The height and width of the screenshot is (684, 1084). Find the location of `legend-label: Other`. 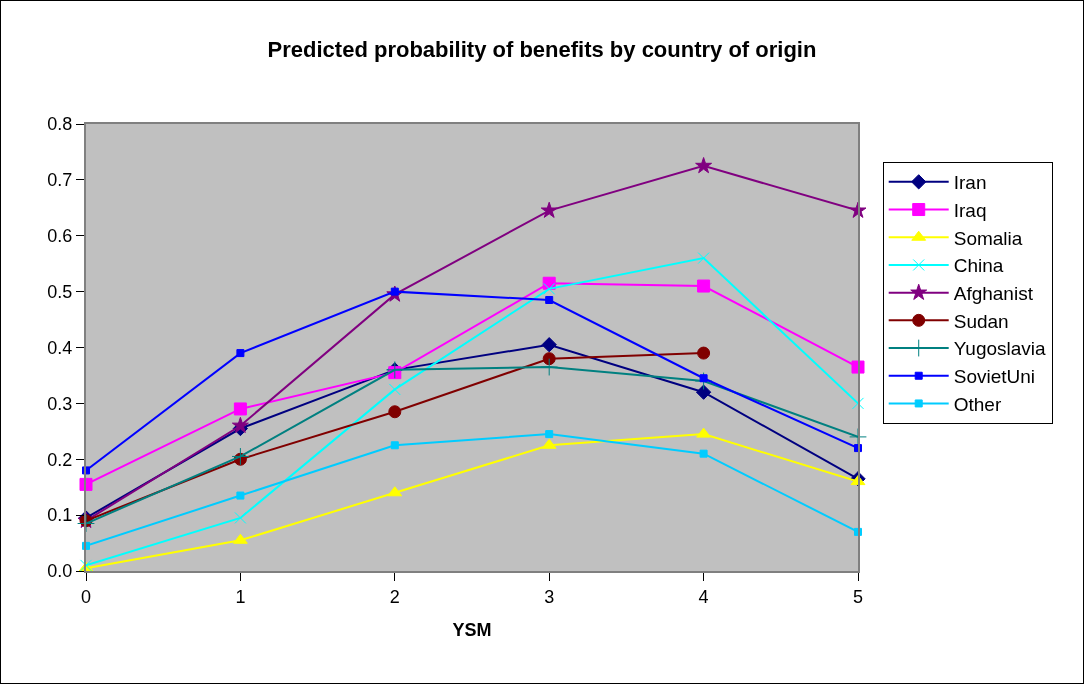

legend-label: Other is located at coordinates (977, 404).